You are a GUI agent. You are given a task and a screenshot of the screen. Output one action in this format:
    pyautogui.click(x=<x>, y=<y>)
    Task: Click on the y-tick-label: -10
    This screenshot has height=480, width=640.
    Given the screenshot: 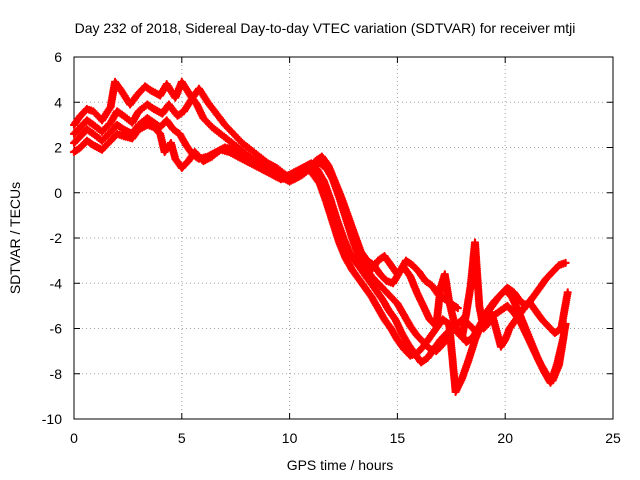 What is the action you would take?
    pyautogui.click(x=52, y=419)
    